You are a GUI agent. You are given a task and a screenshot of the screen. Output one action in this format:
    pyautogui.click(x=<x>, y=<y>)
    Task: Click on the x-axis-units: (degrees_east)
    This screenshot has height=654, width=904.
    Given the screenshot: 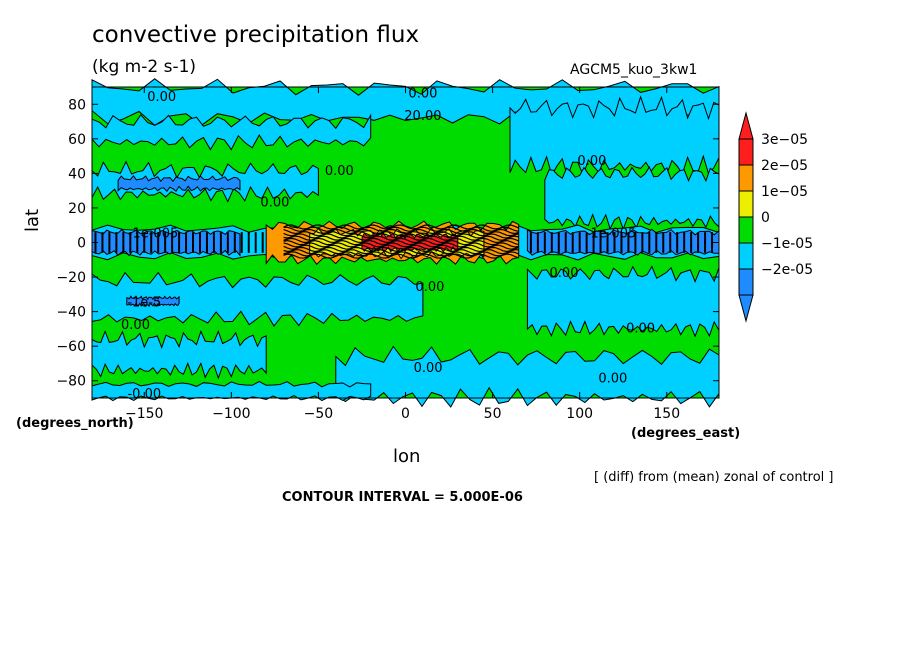 What is the action you would take?
    pyautogui.click(x=686, y=433)
    